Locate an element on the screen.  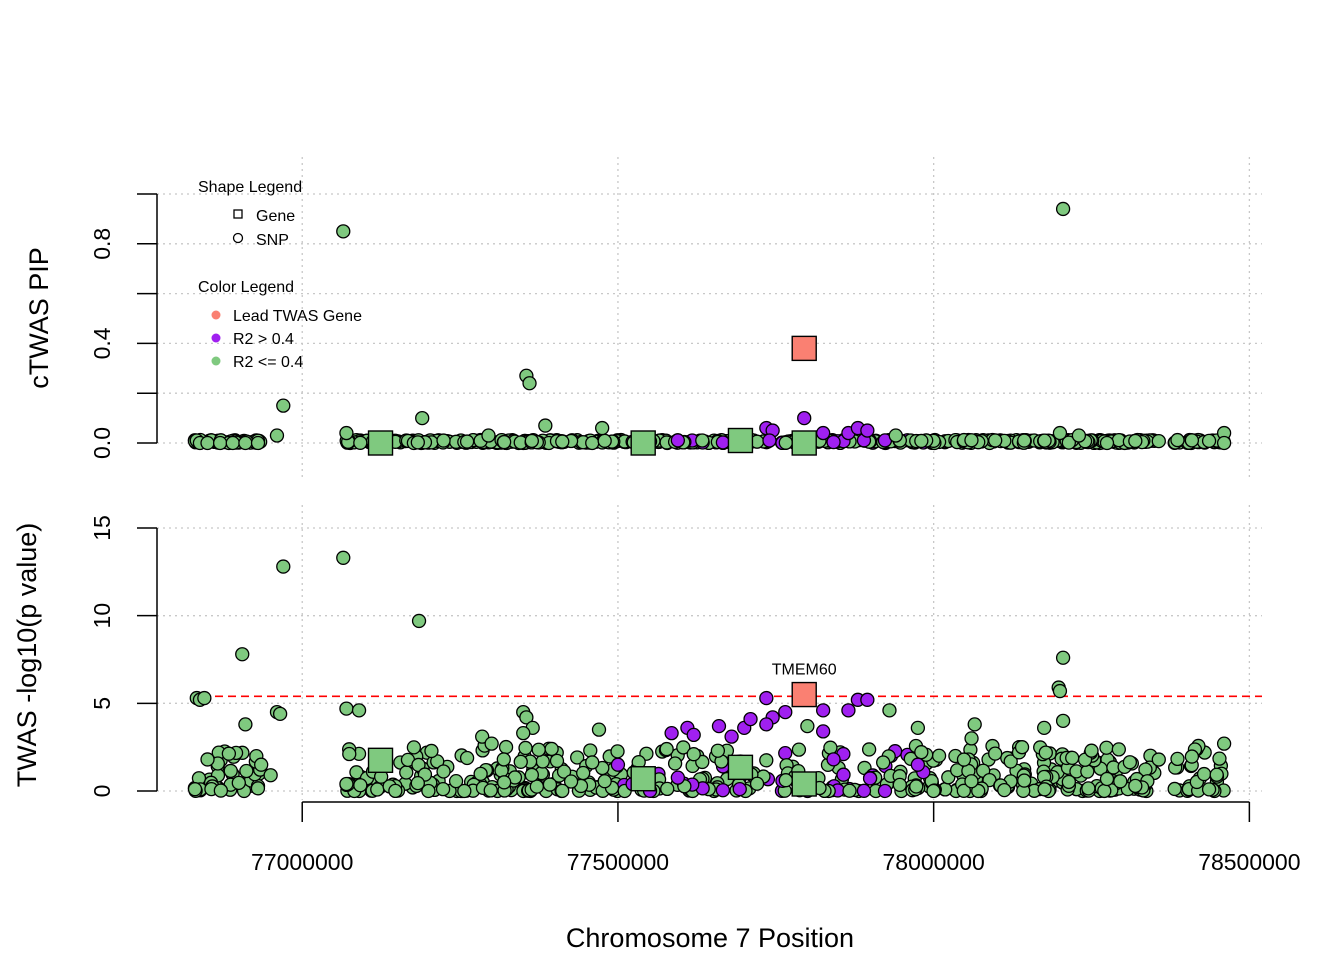
twas-y-axis: 0 5 10 15 is located at coordinates (123, 656).